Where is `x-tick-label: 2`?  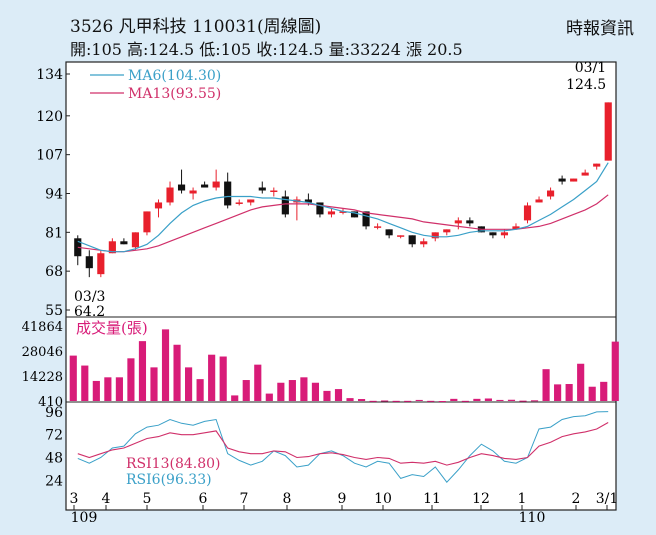 x-tick-label: 2 is located at coordinates (576, 499).